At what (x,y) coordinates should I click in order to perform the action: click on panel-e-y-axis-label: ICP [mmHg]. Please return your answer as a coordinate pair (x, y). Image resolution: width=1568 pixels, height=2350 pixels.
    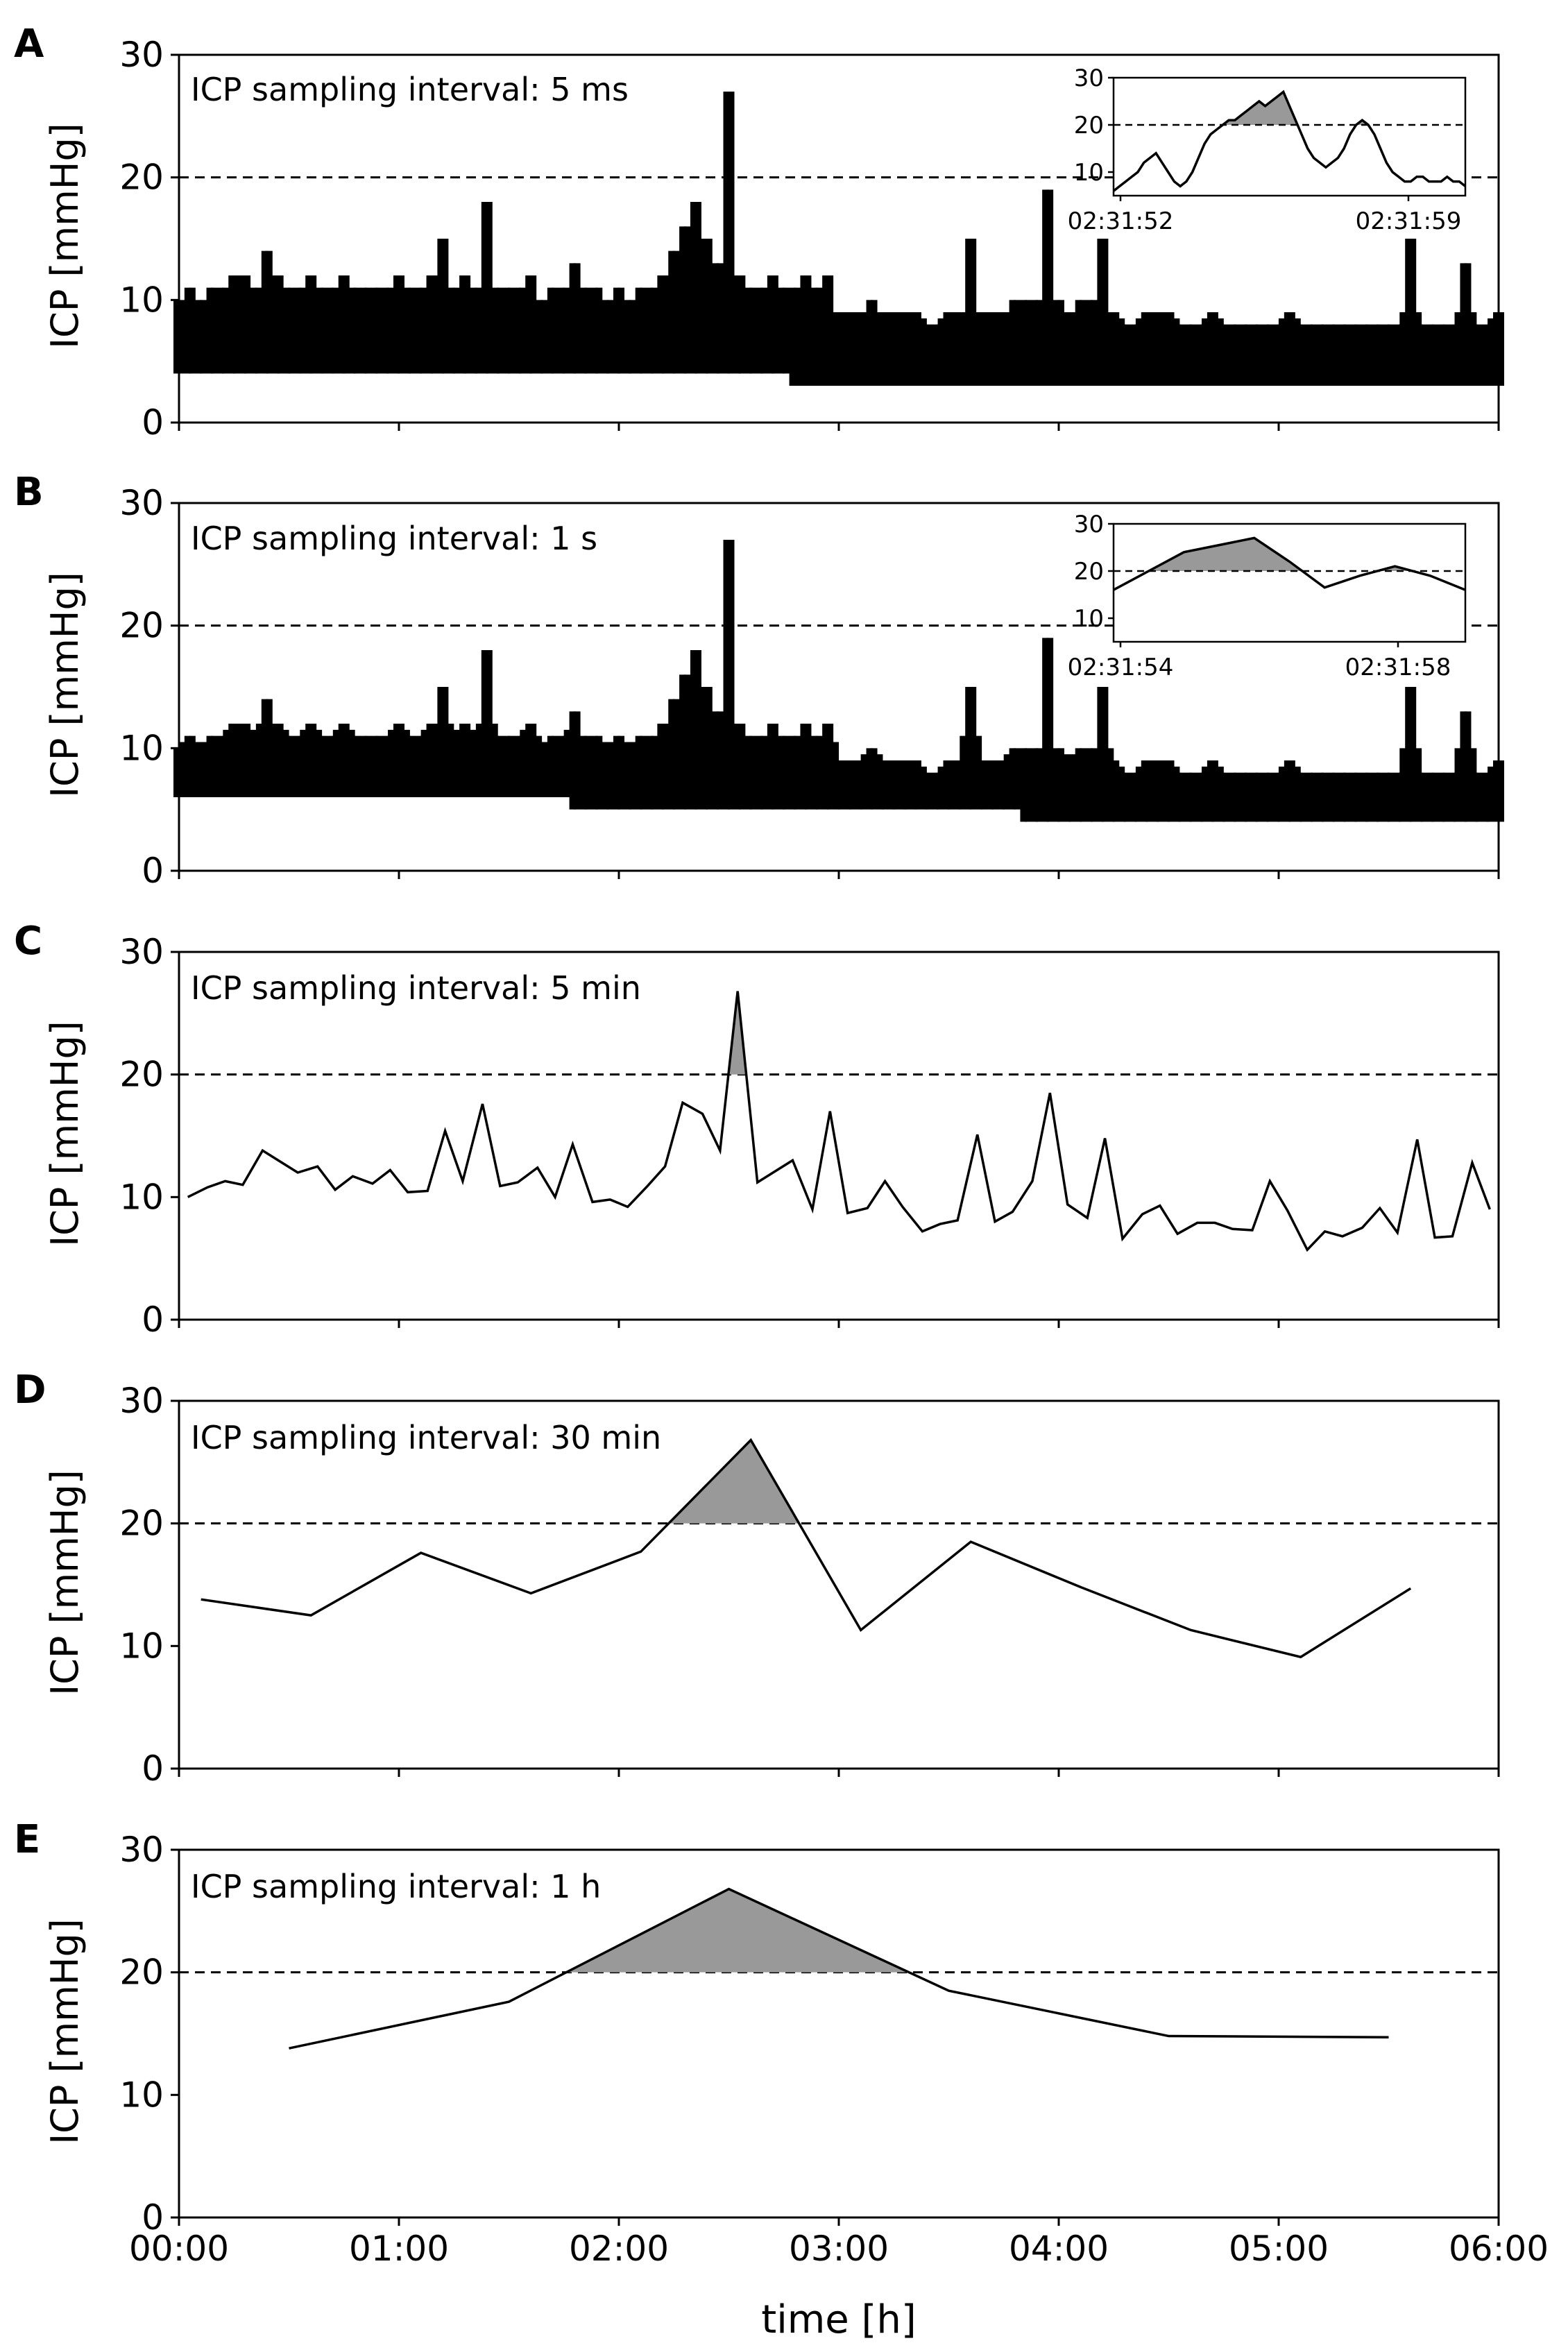
    Looking at the image, I should click on (65, 2031).